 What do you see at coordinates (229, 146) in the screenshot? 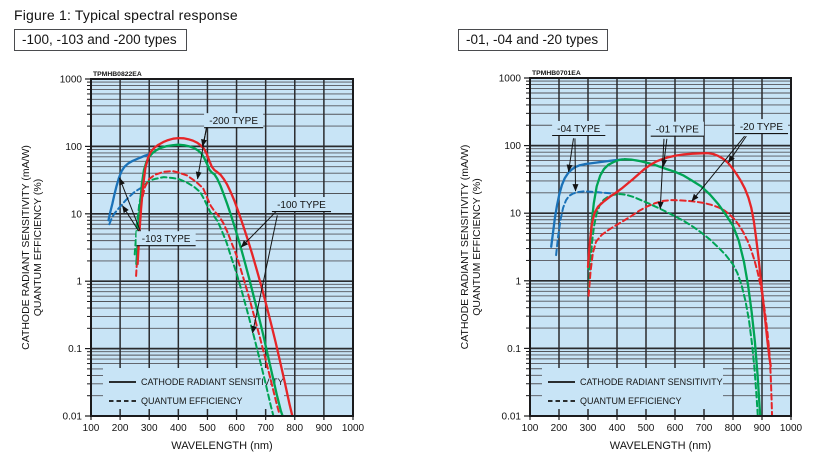
I see `annotation-200-type: -200 TYPE` at bounding box center [229, 146].